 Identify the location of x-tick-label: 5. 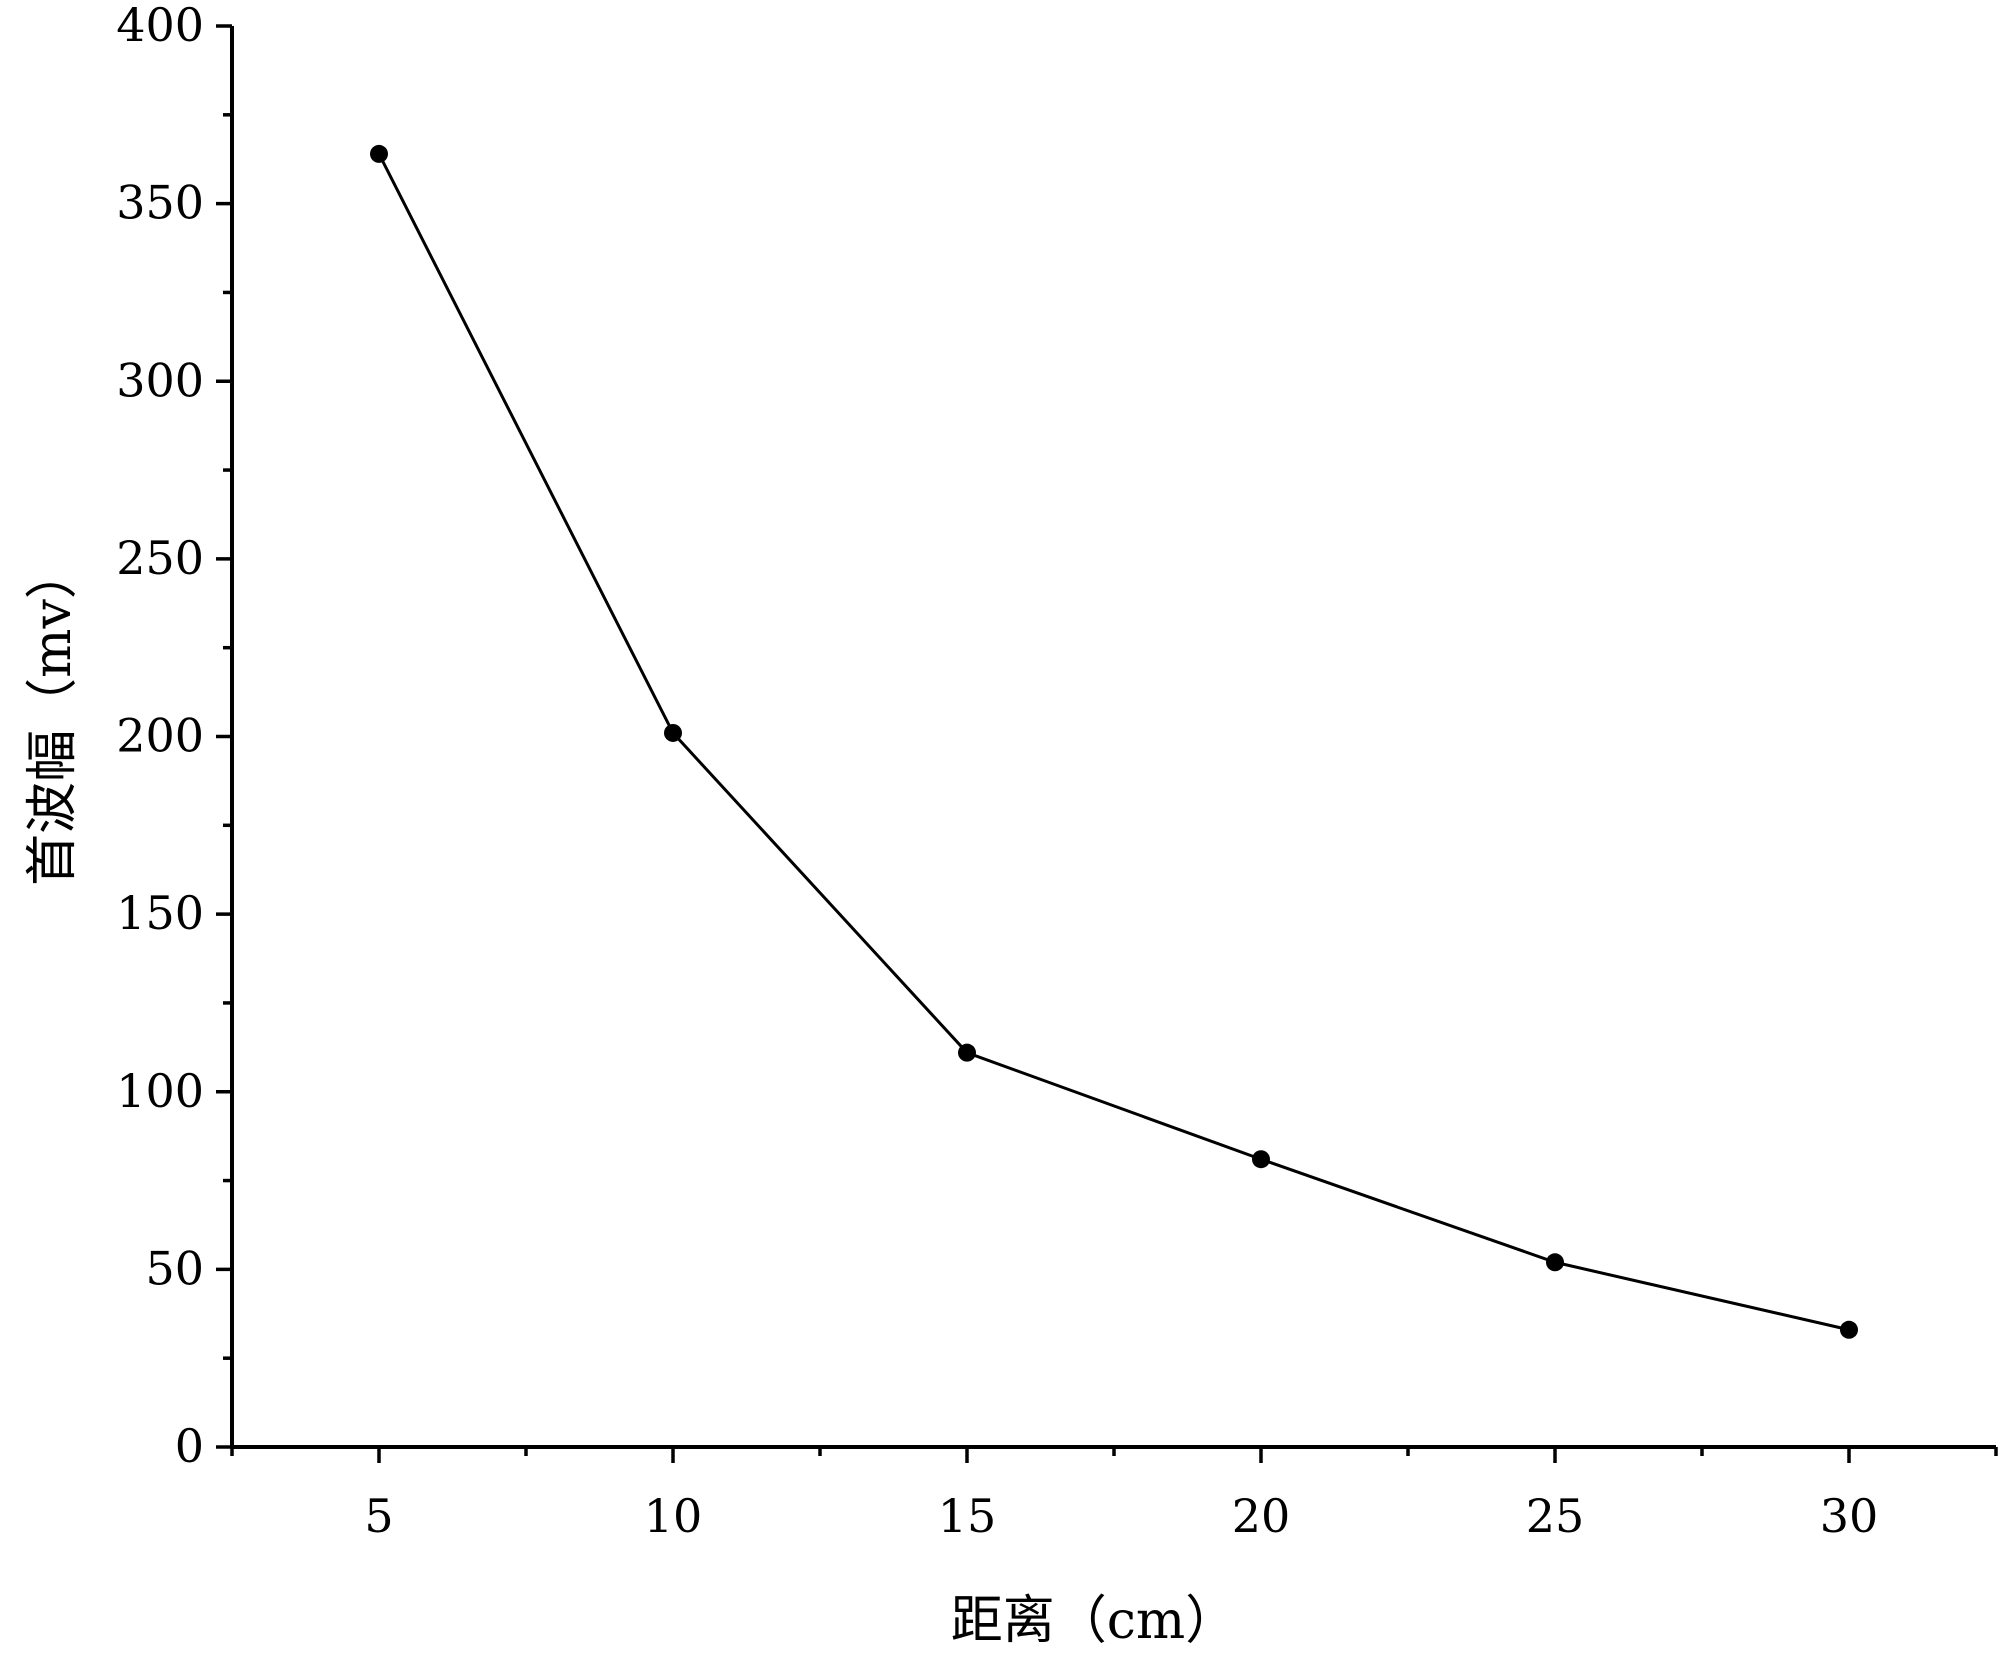
(378, 1516).